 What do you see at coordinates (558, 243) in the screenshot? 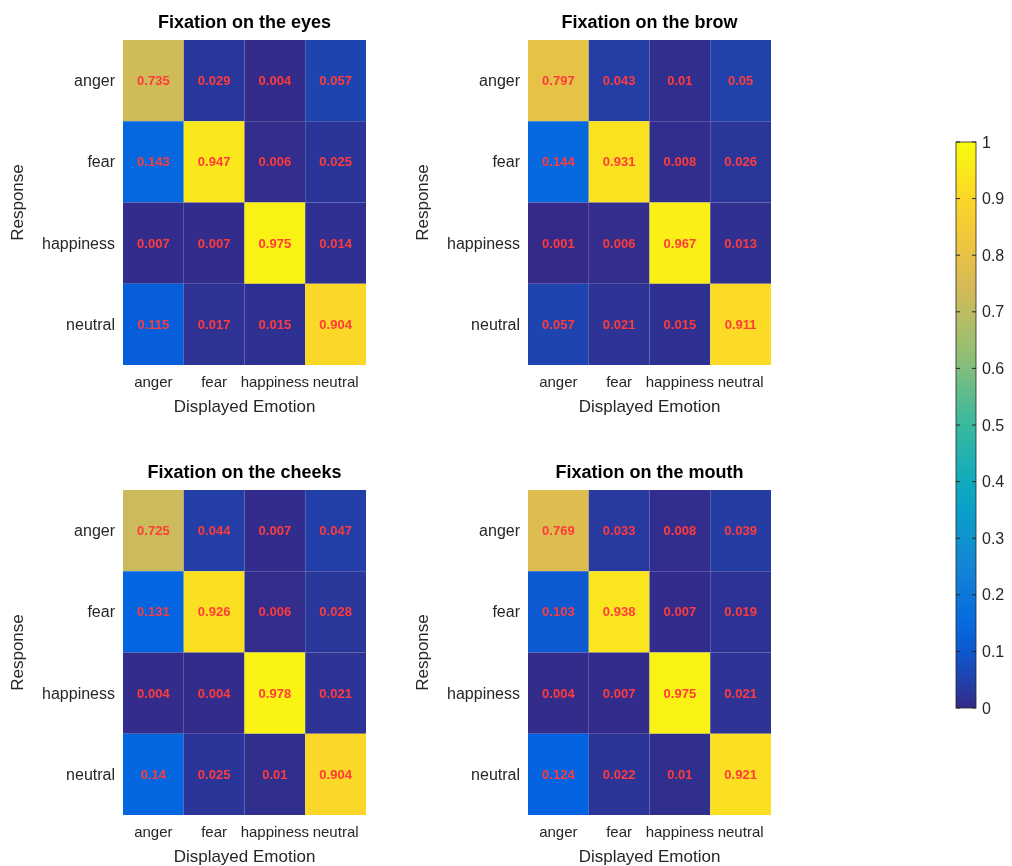
I see `data-label: 0.001` at bounding box center [558, 243].